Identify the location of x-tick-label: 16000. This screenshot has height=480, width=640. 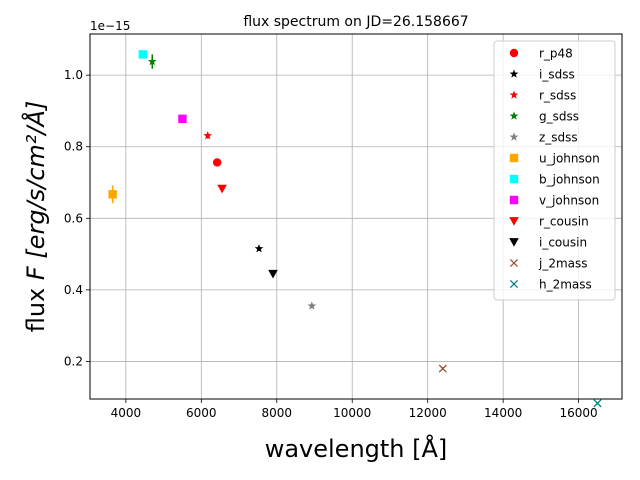
(579, 413).